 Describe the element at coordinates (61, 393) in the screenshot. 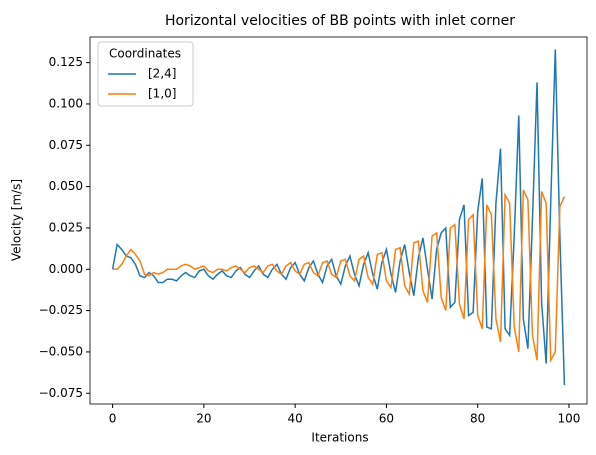

I see `y-tick-label: −0.075` at that location.